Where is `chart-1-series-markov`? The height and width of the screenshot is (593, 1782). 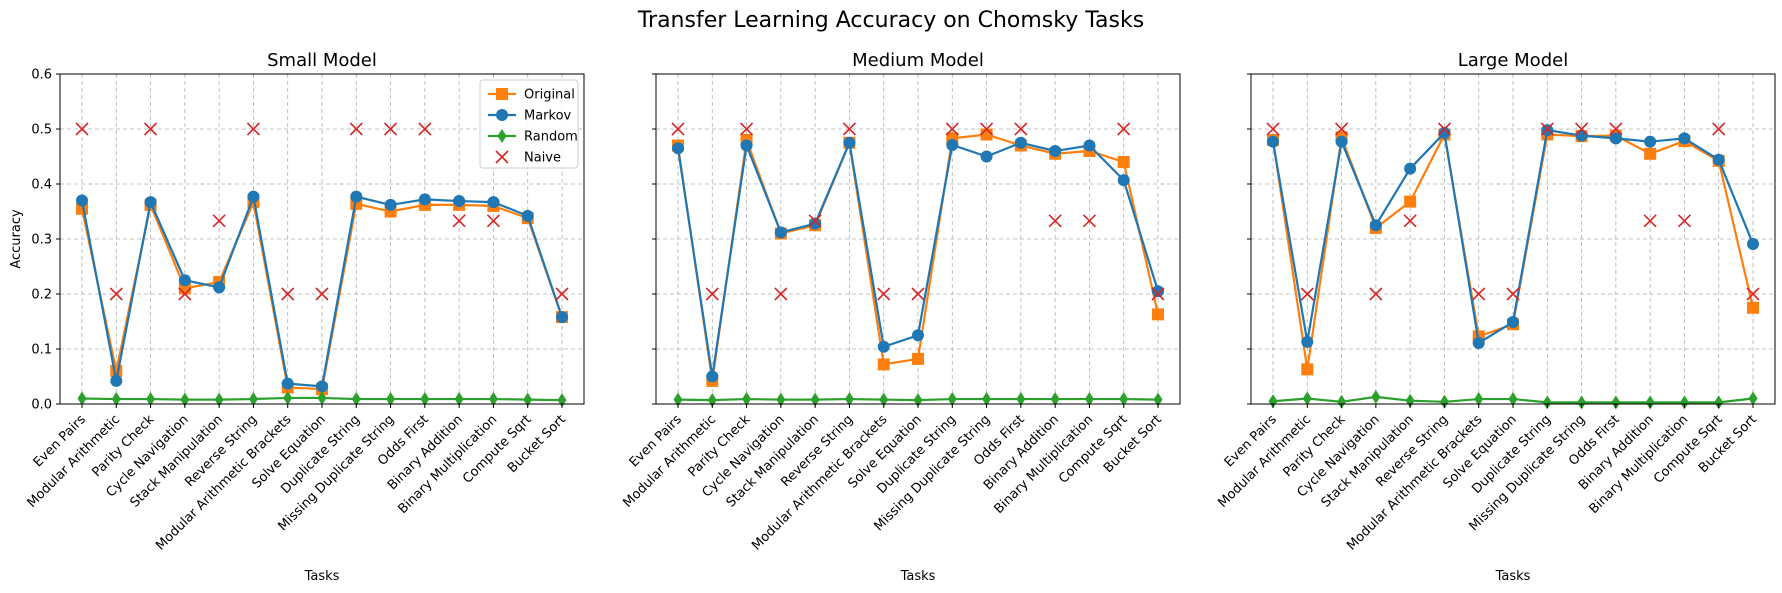 chart-1-series-markov is located at coordinates (918, 259).